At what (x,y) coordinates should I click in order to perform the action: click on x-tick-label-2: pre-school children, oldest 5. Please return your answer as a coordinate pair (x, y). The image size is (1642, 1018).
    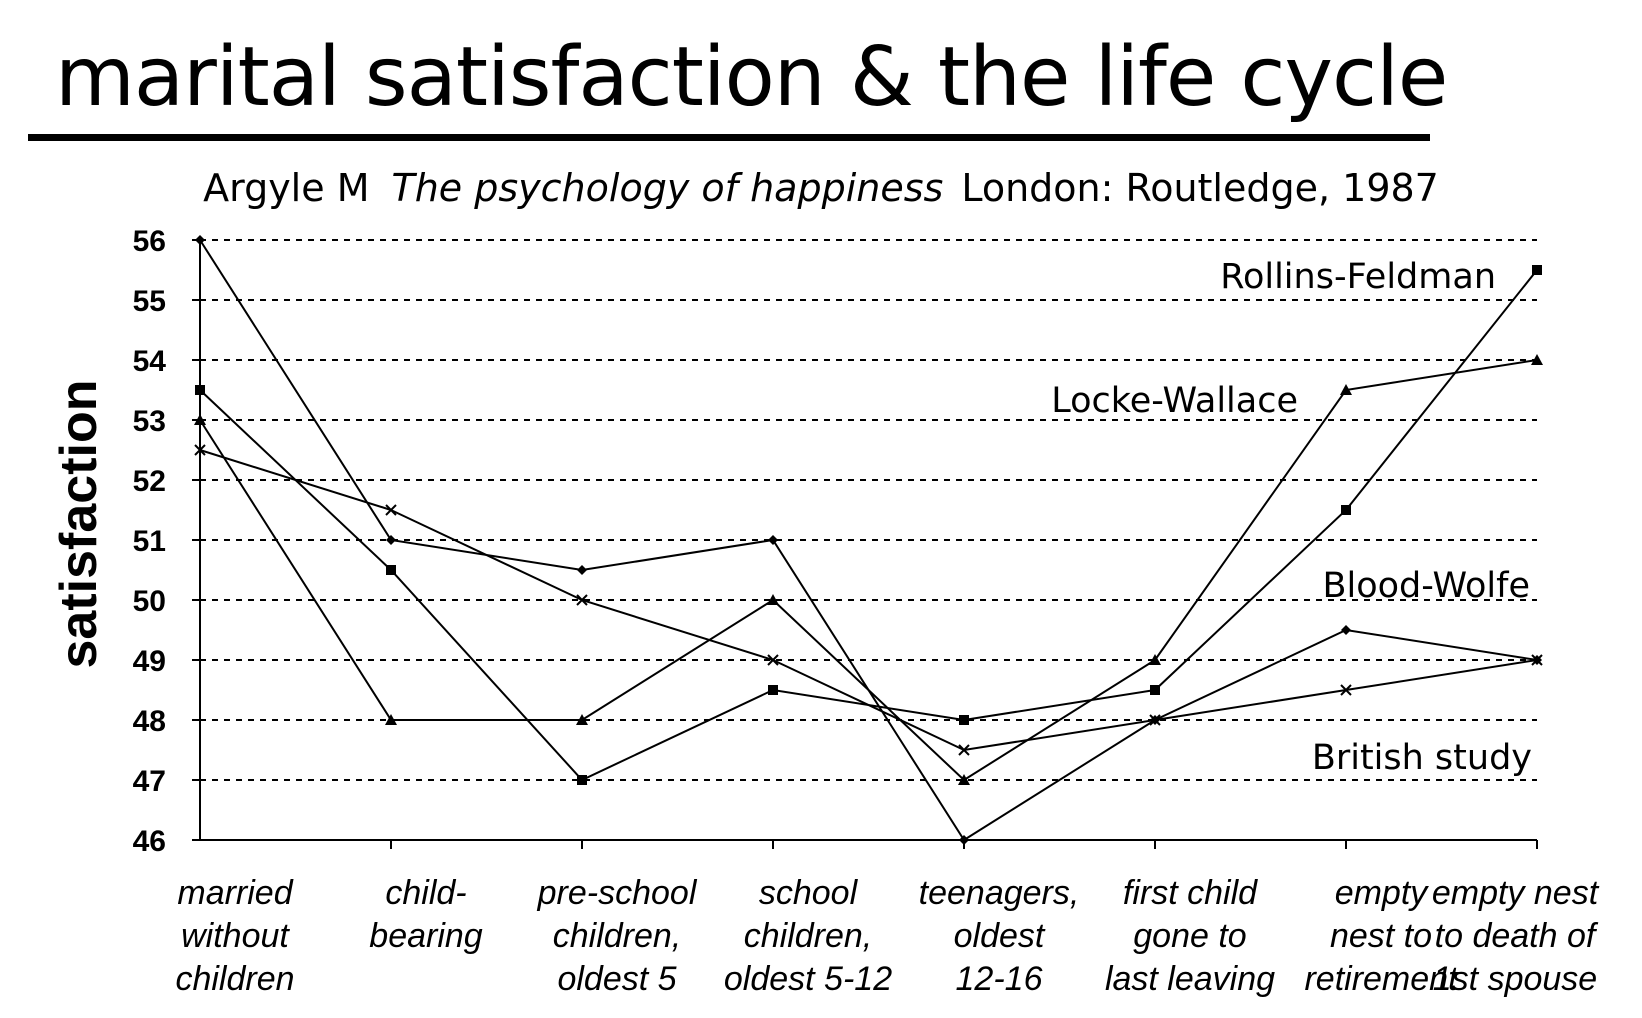
    Looking at the image, I should click on (617, 936).